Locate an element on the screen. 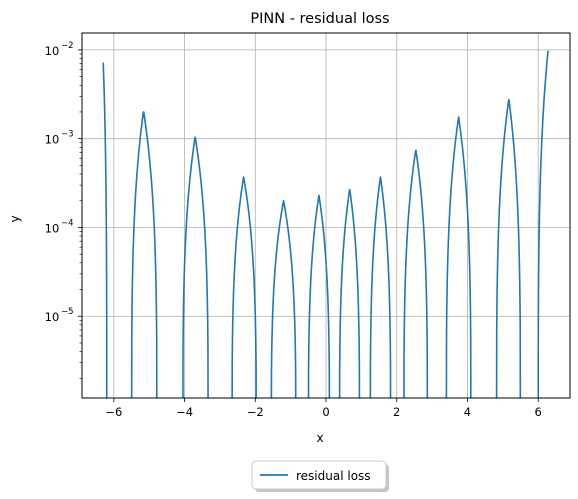 Image resolution: width=578 pixels, height=499 pixels. x-tick-label: 0 is located at coordinates (325, 412).